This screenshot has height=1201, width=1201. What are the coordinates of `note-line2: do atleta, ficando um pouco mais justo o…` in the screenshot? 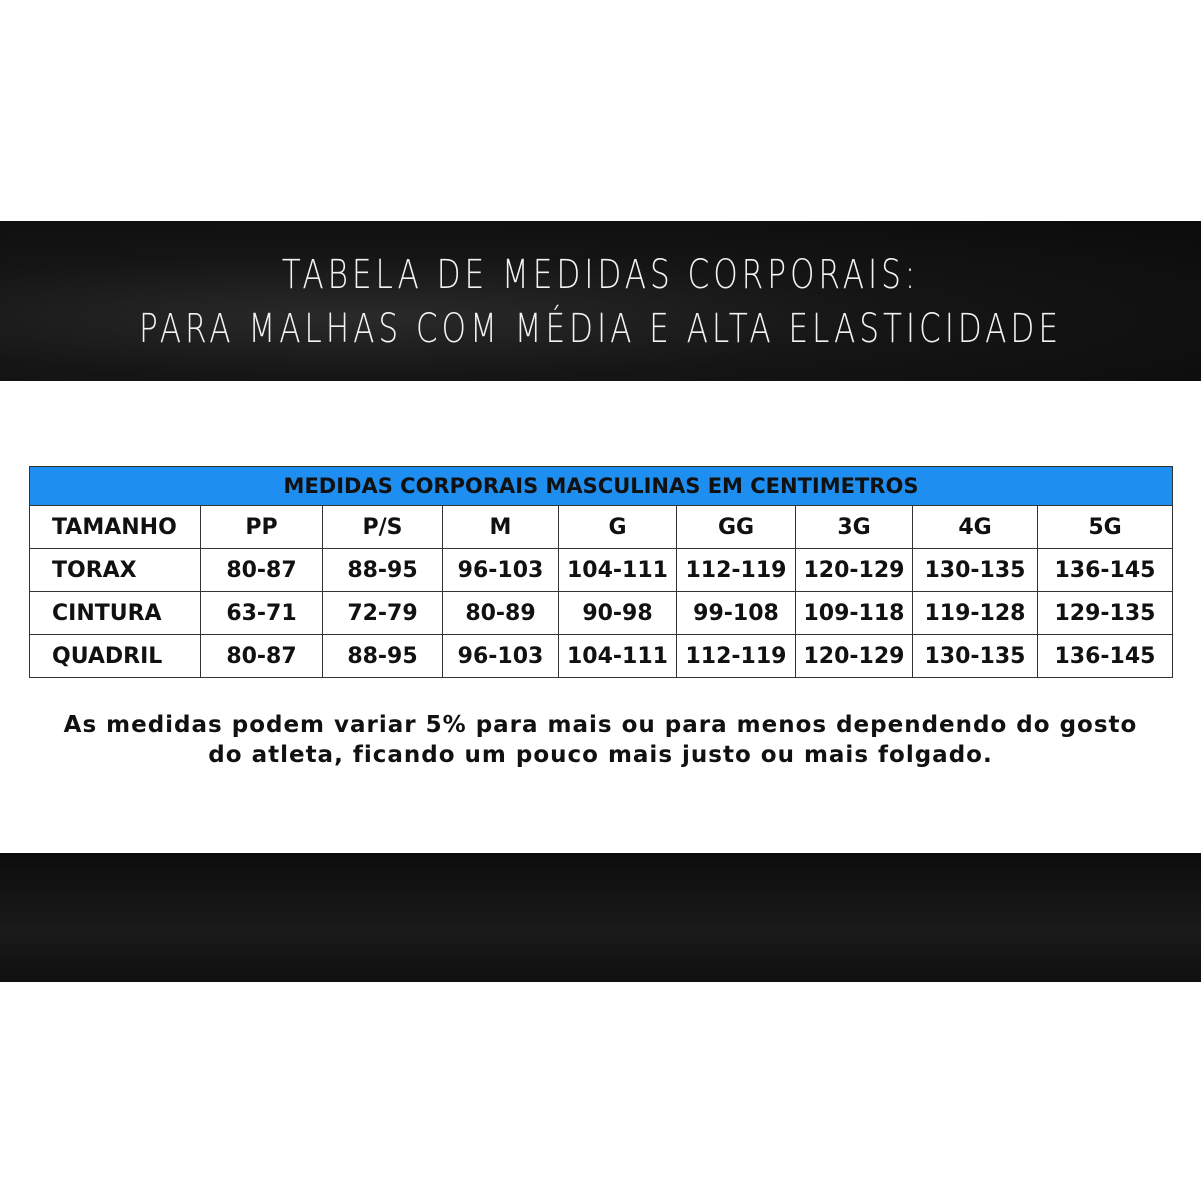 It's located at (600, 755).